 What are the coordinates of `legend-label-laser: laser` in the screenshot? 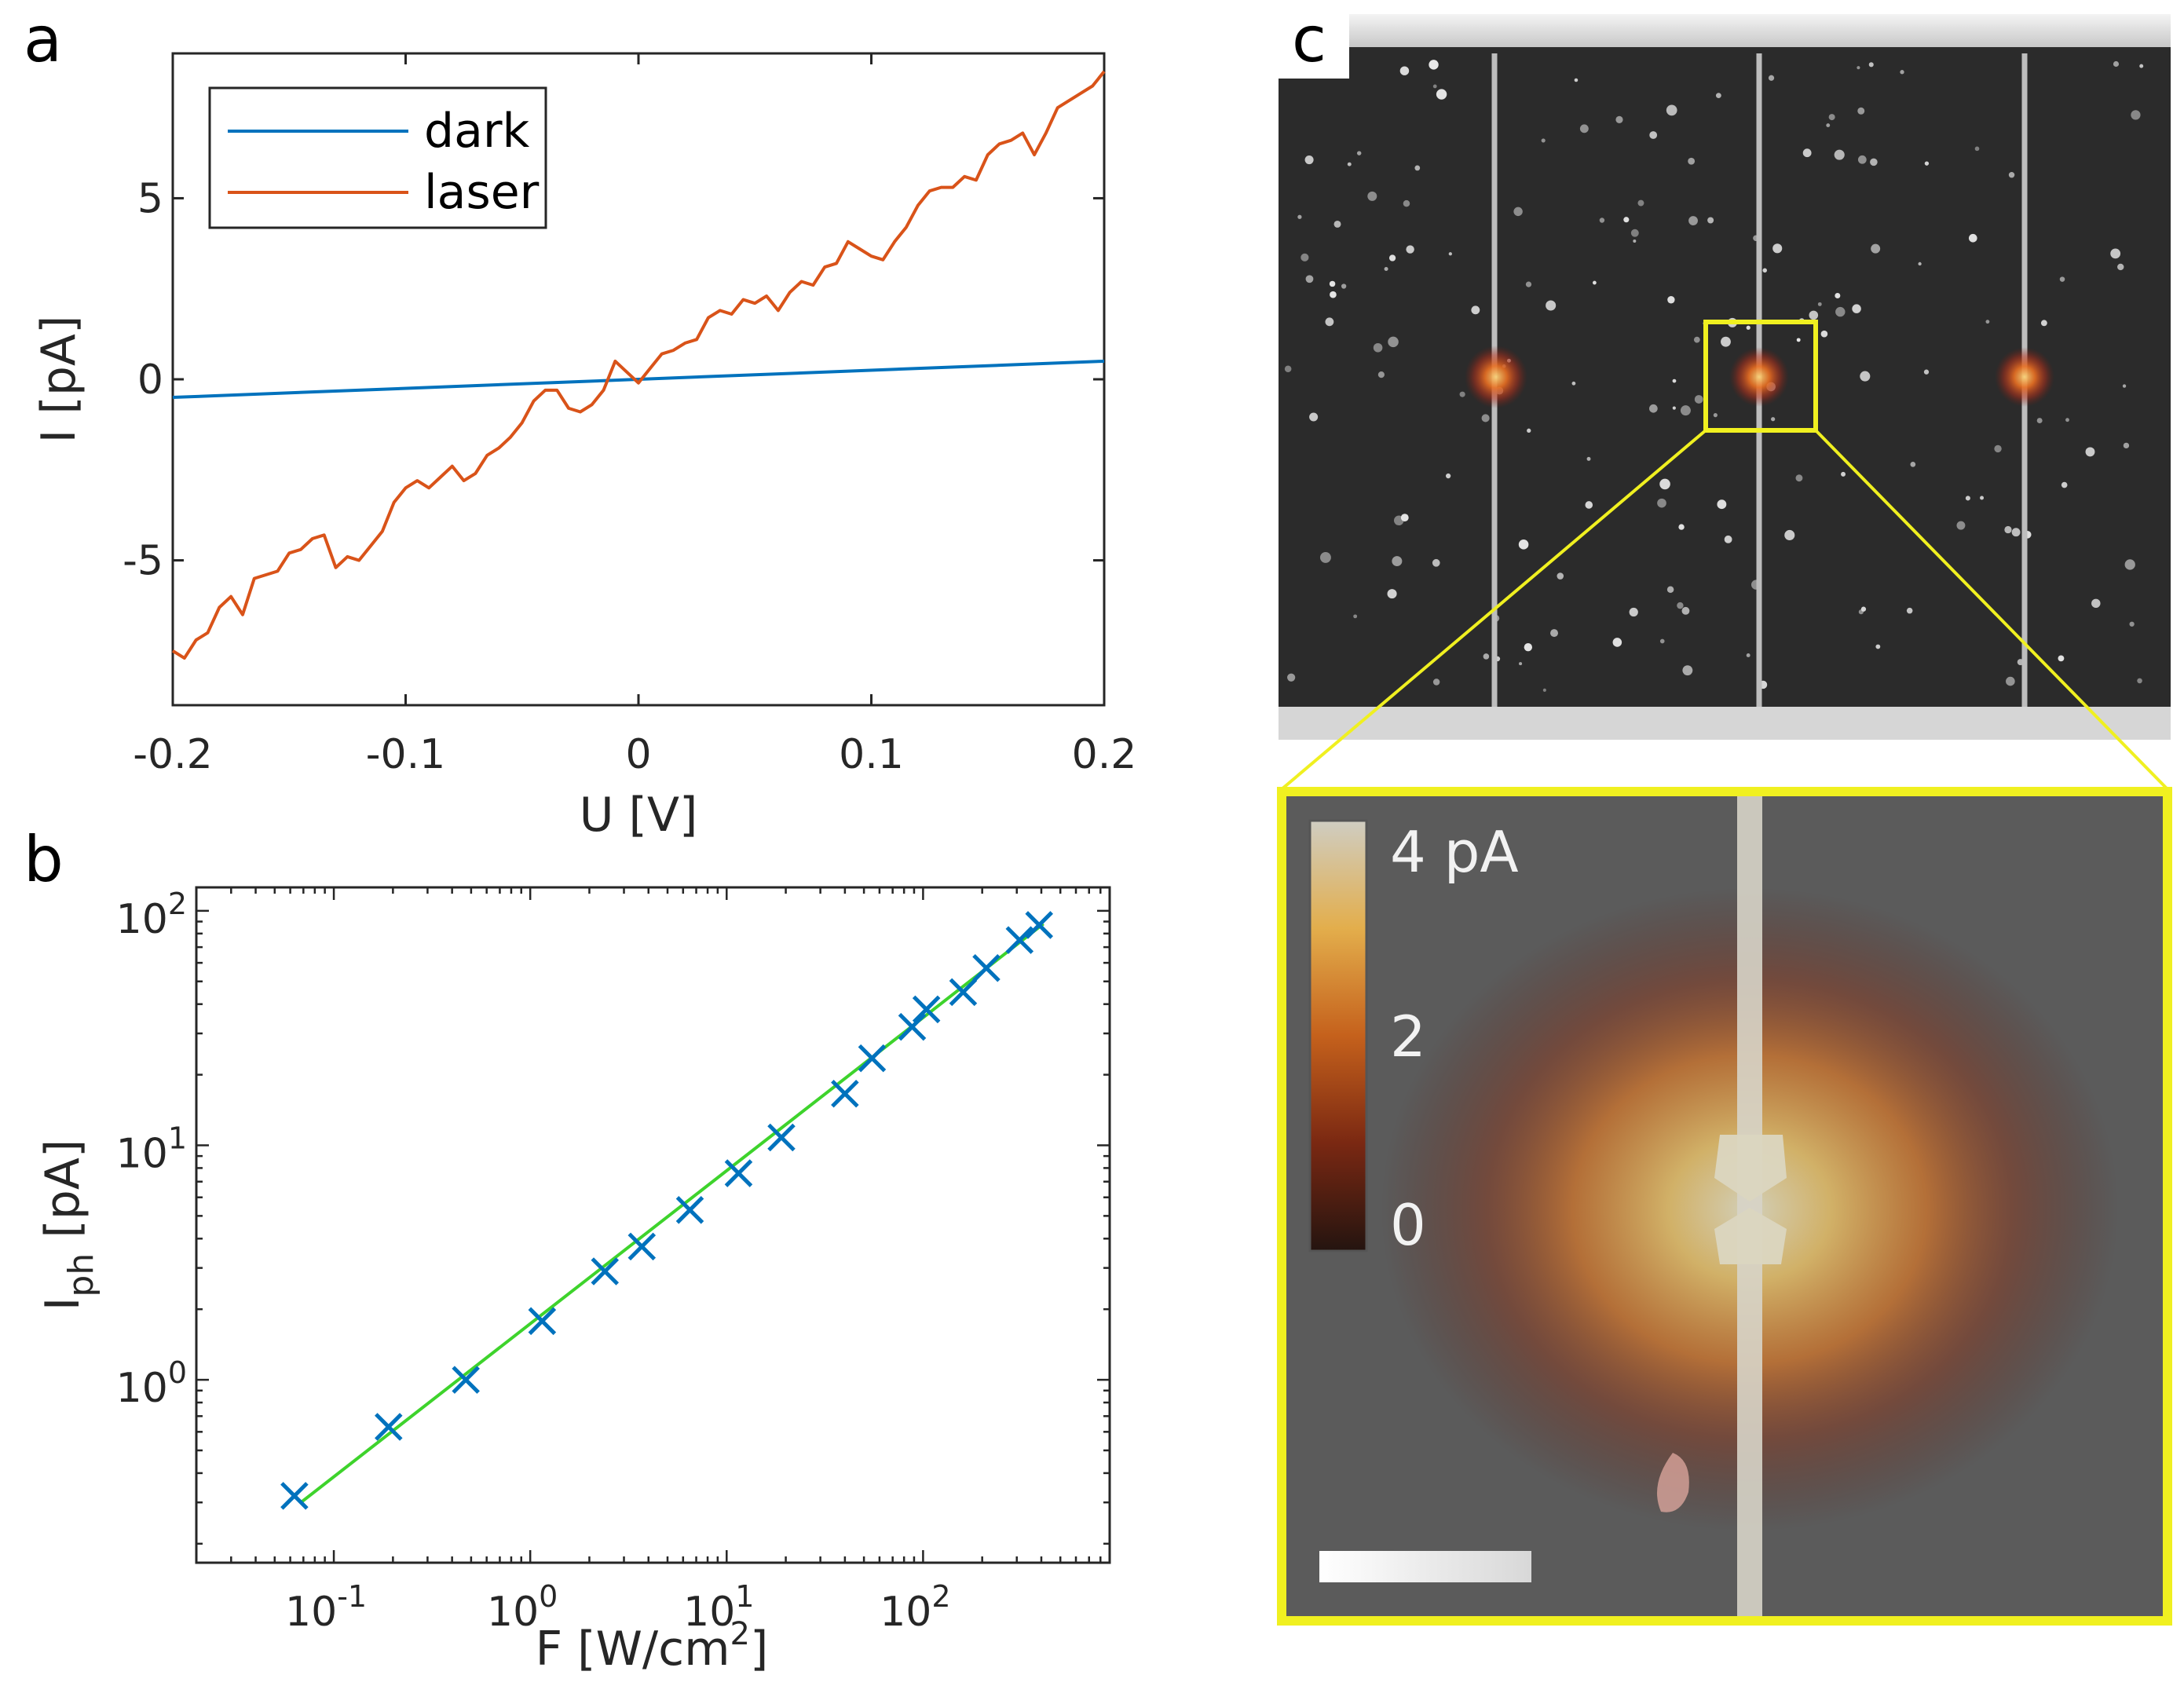 It's located at (482, 192).